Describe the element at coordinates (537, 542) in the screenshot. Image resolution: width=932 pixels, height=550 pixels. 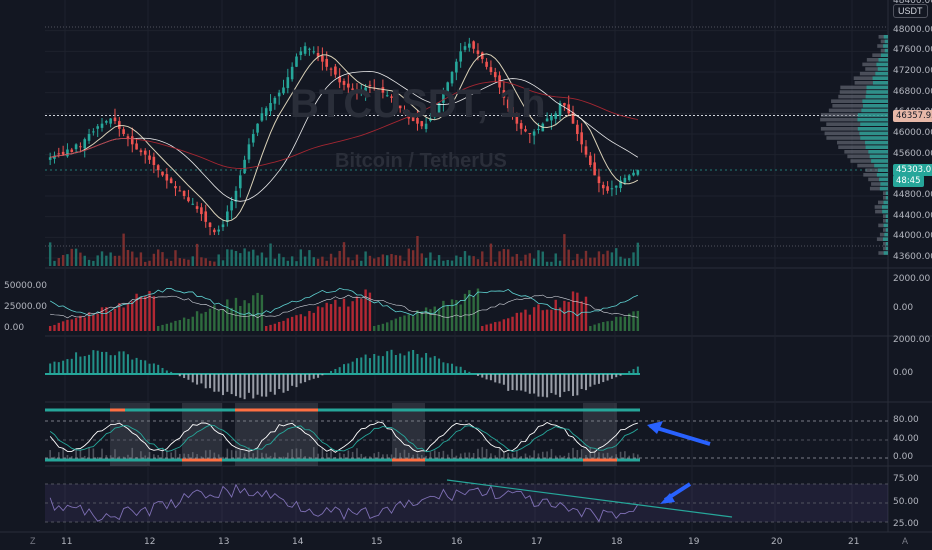
I see `time-tick-label: 17` at that location.